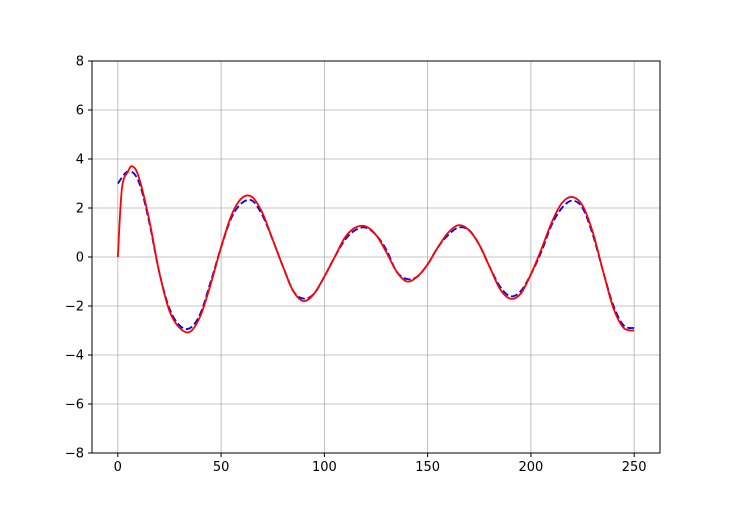  Describe the element at coordinates (74, 454) in the screenshot. I see `y-tick-label: −8` at that location.